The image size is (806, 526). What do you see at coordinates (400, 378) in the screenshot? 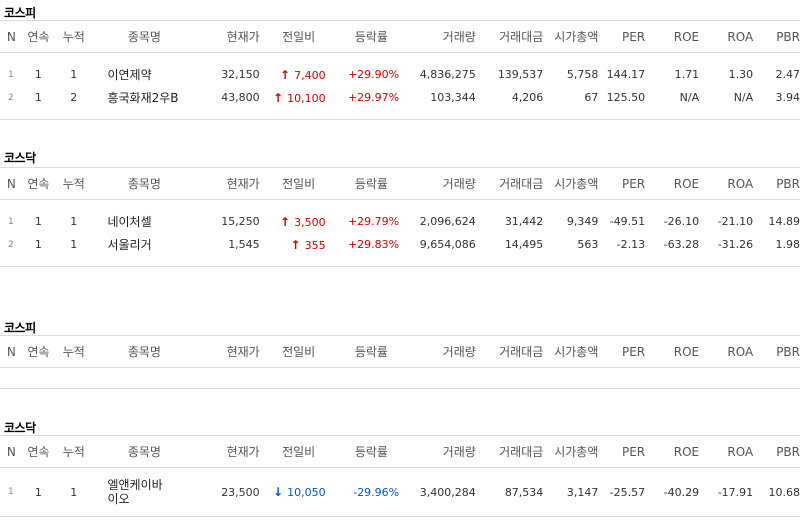
I see `empty-row` at bounding box center [400, 378].